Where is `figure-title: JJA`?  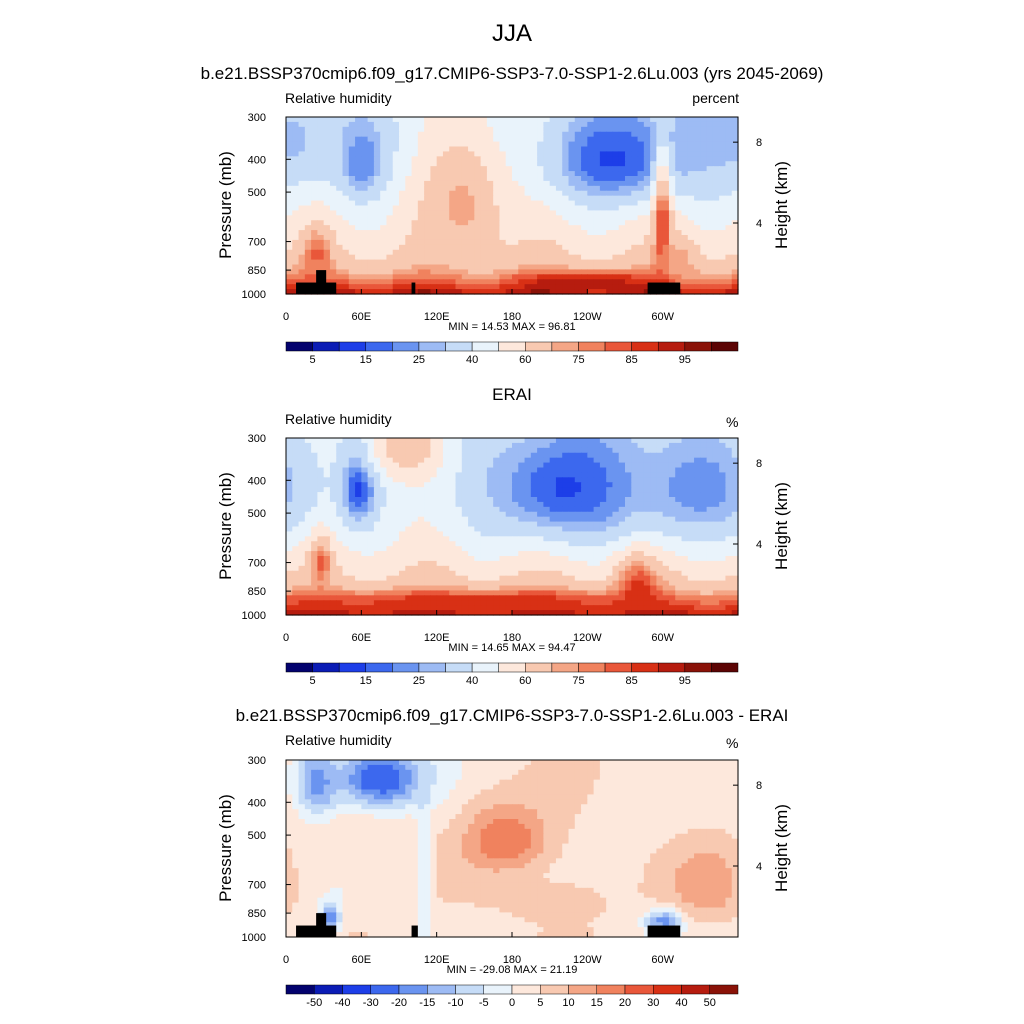 figure-title: JJA is located at coordinates (511, 33).